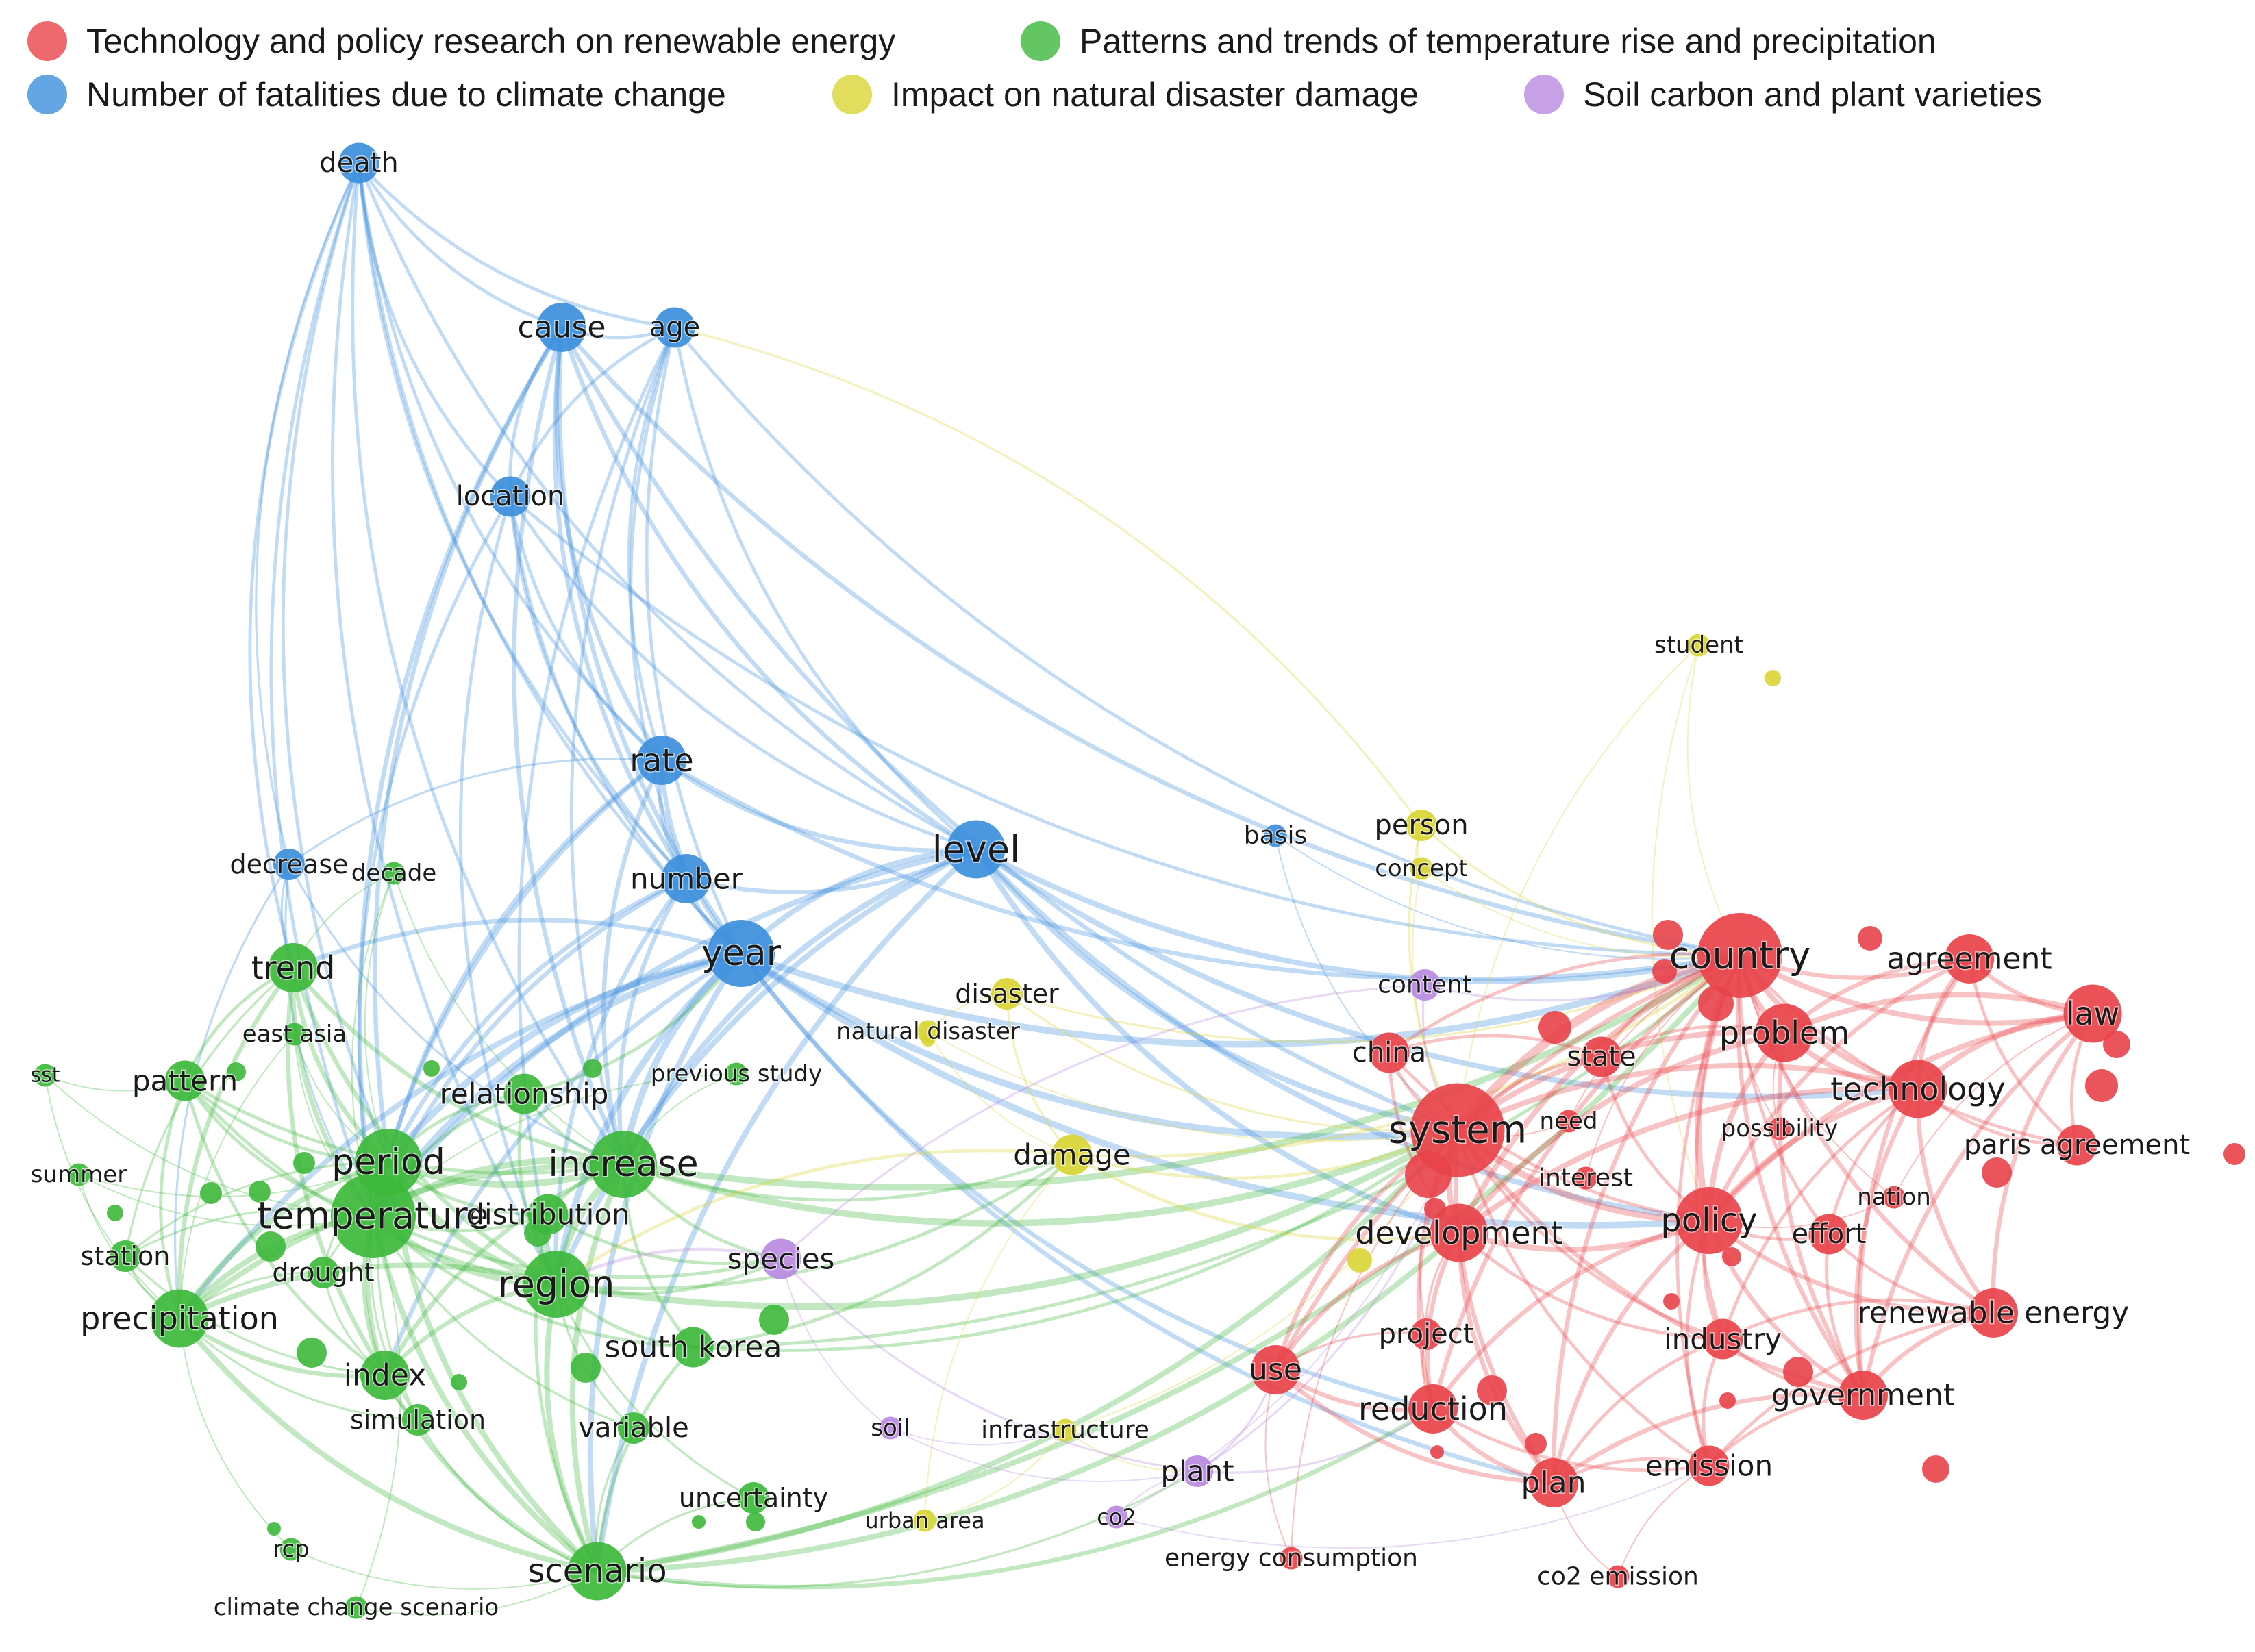 The width and height of the screenshot is (2255, 1652). What do you see at coordinates (45, 1075) in the screenshot?
I see `node-sst` at bounding box center [45, 1075].